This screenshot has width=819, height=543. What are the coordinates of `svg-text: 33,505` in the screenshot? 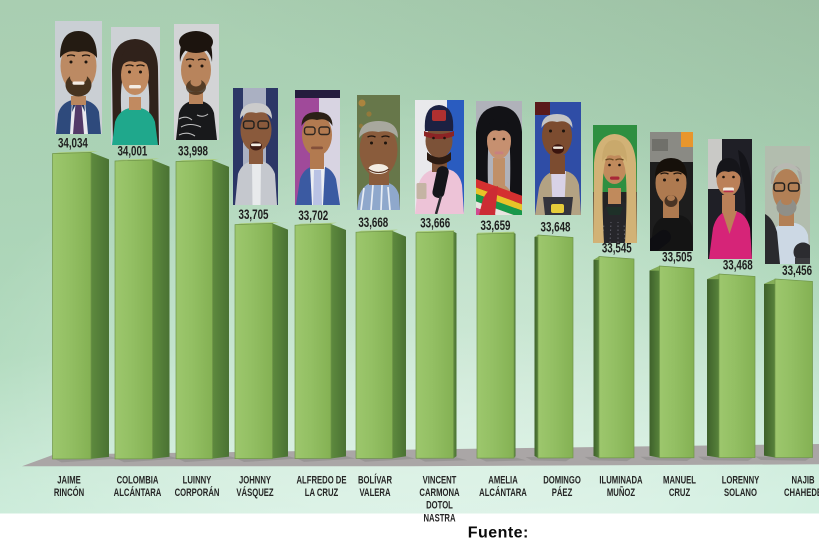 It's located at (677, 257).